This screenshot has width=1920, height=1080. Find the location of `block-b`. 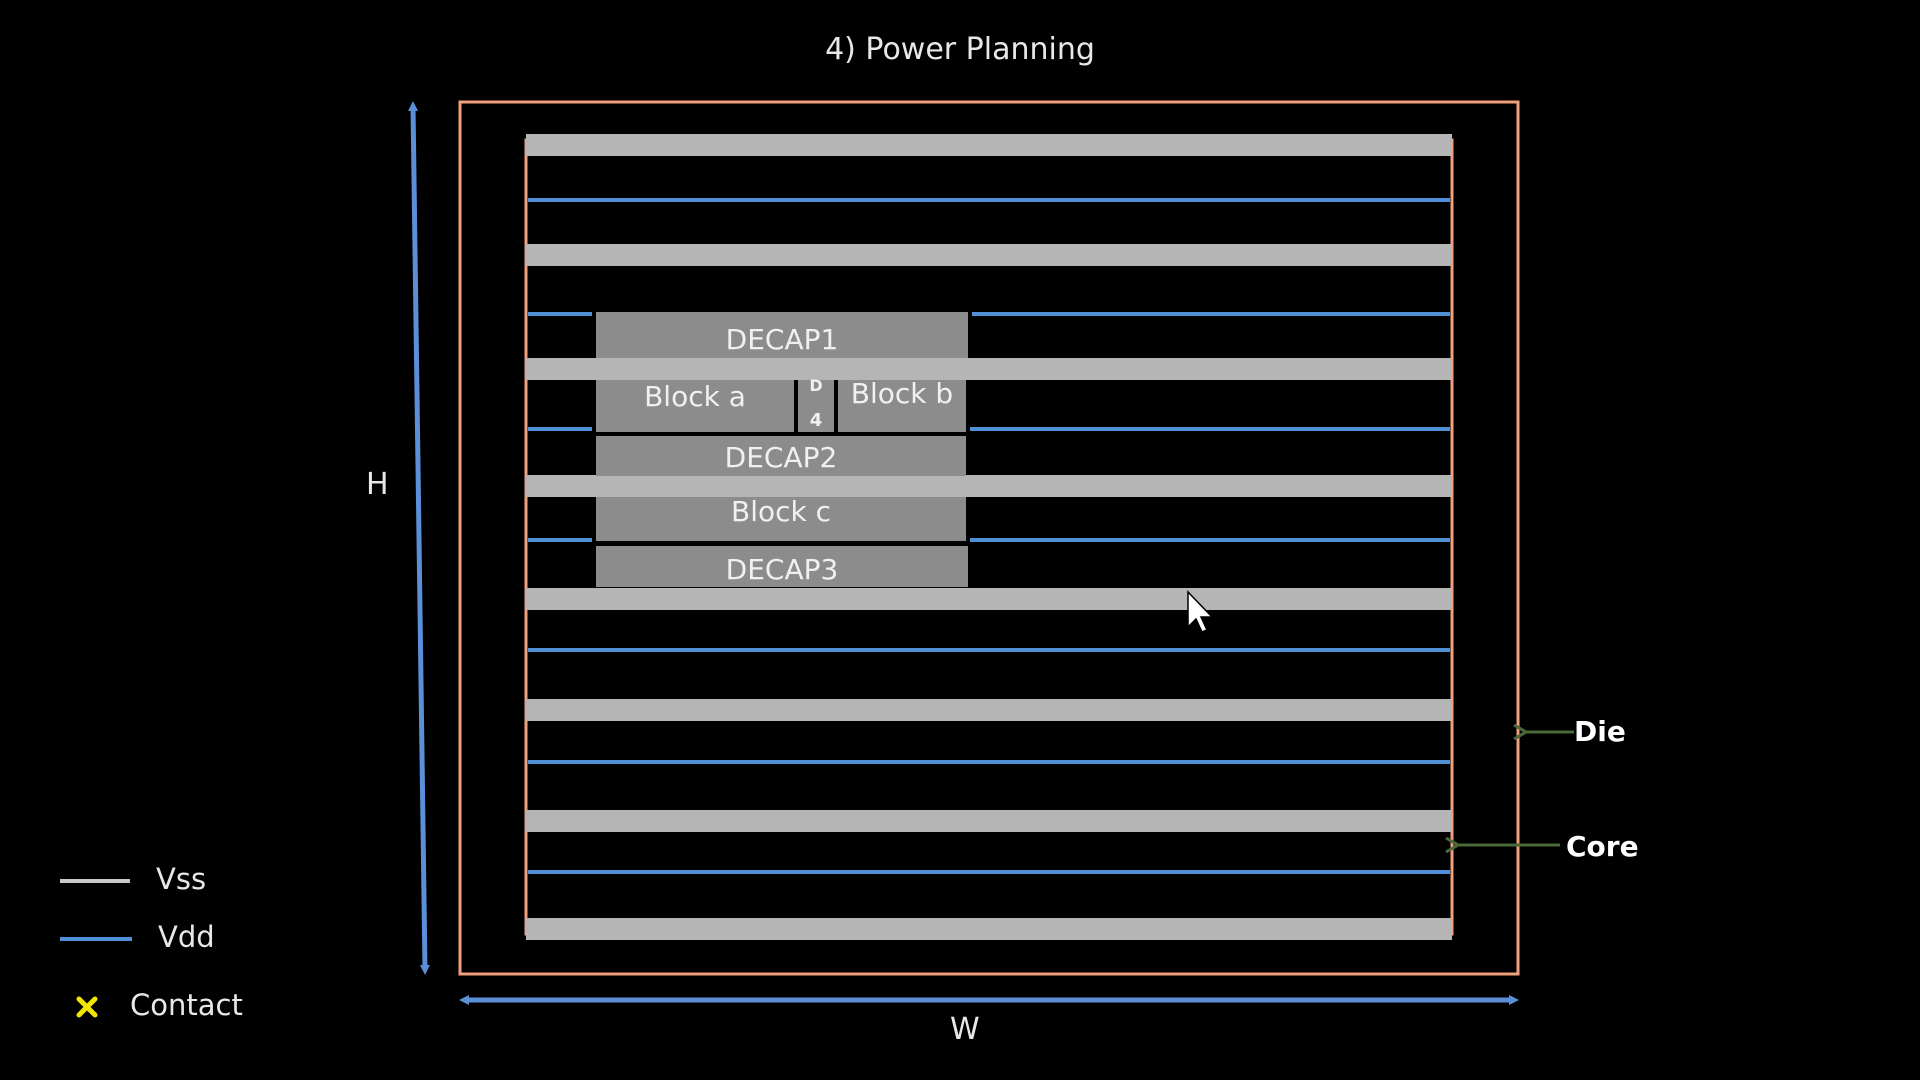

block-b is located at coordinates (902, 406).